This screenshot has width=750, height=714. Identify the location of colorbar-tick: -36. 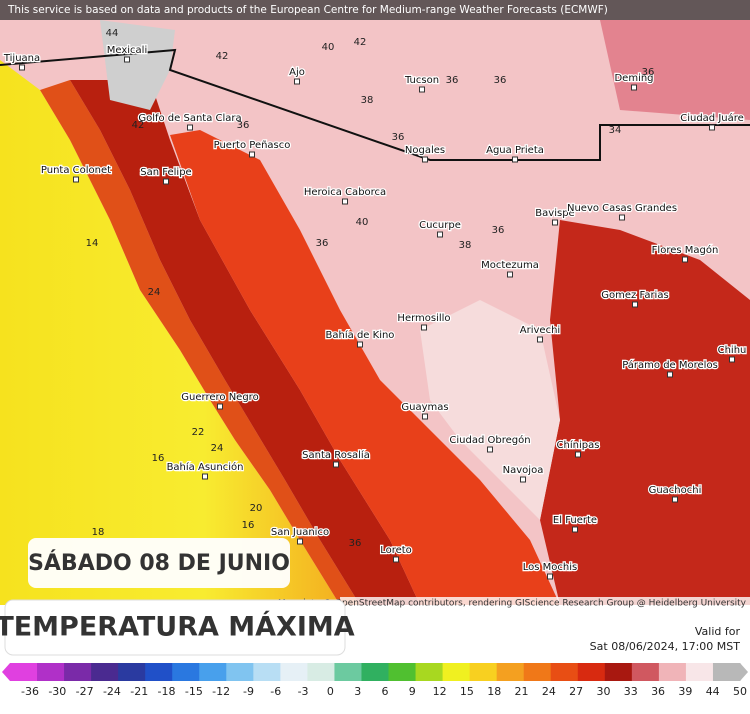
(30, 691).